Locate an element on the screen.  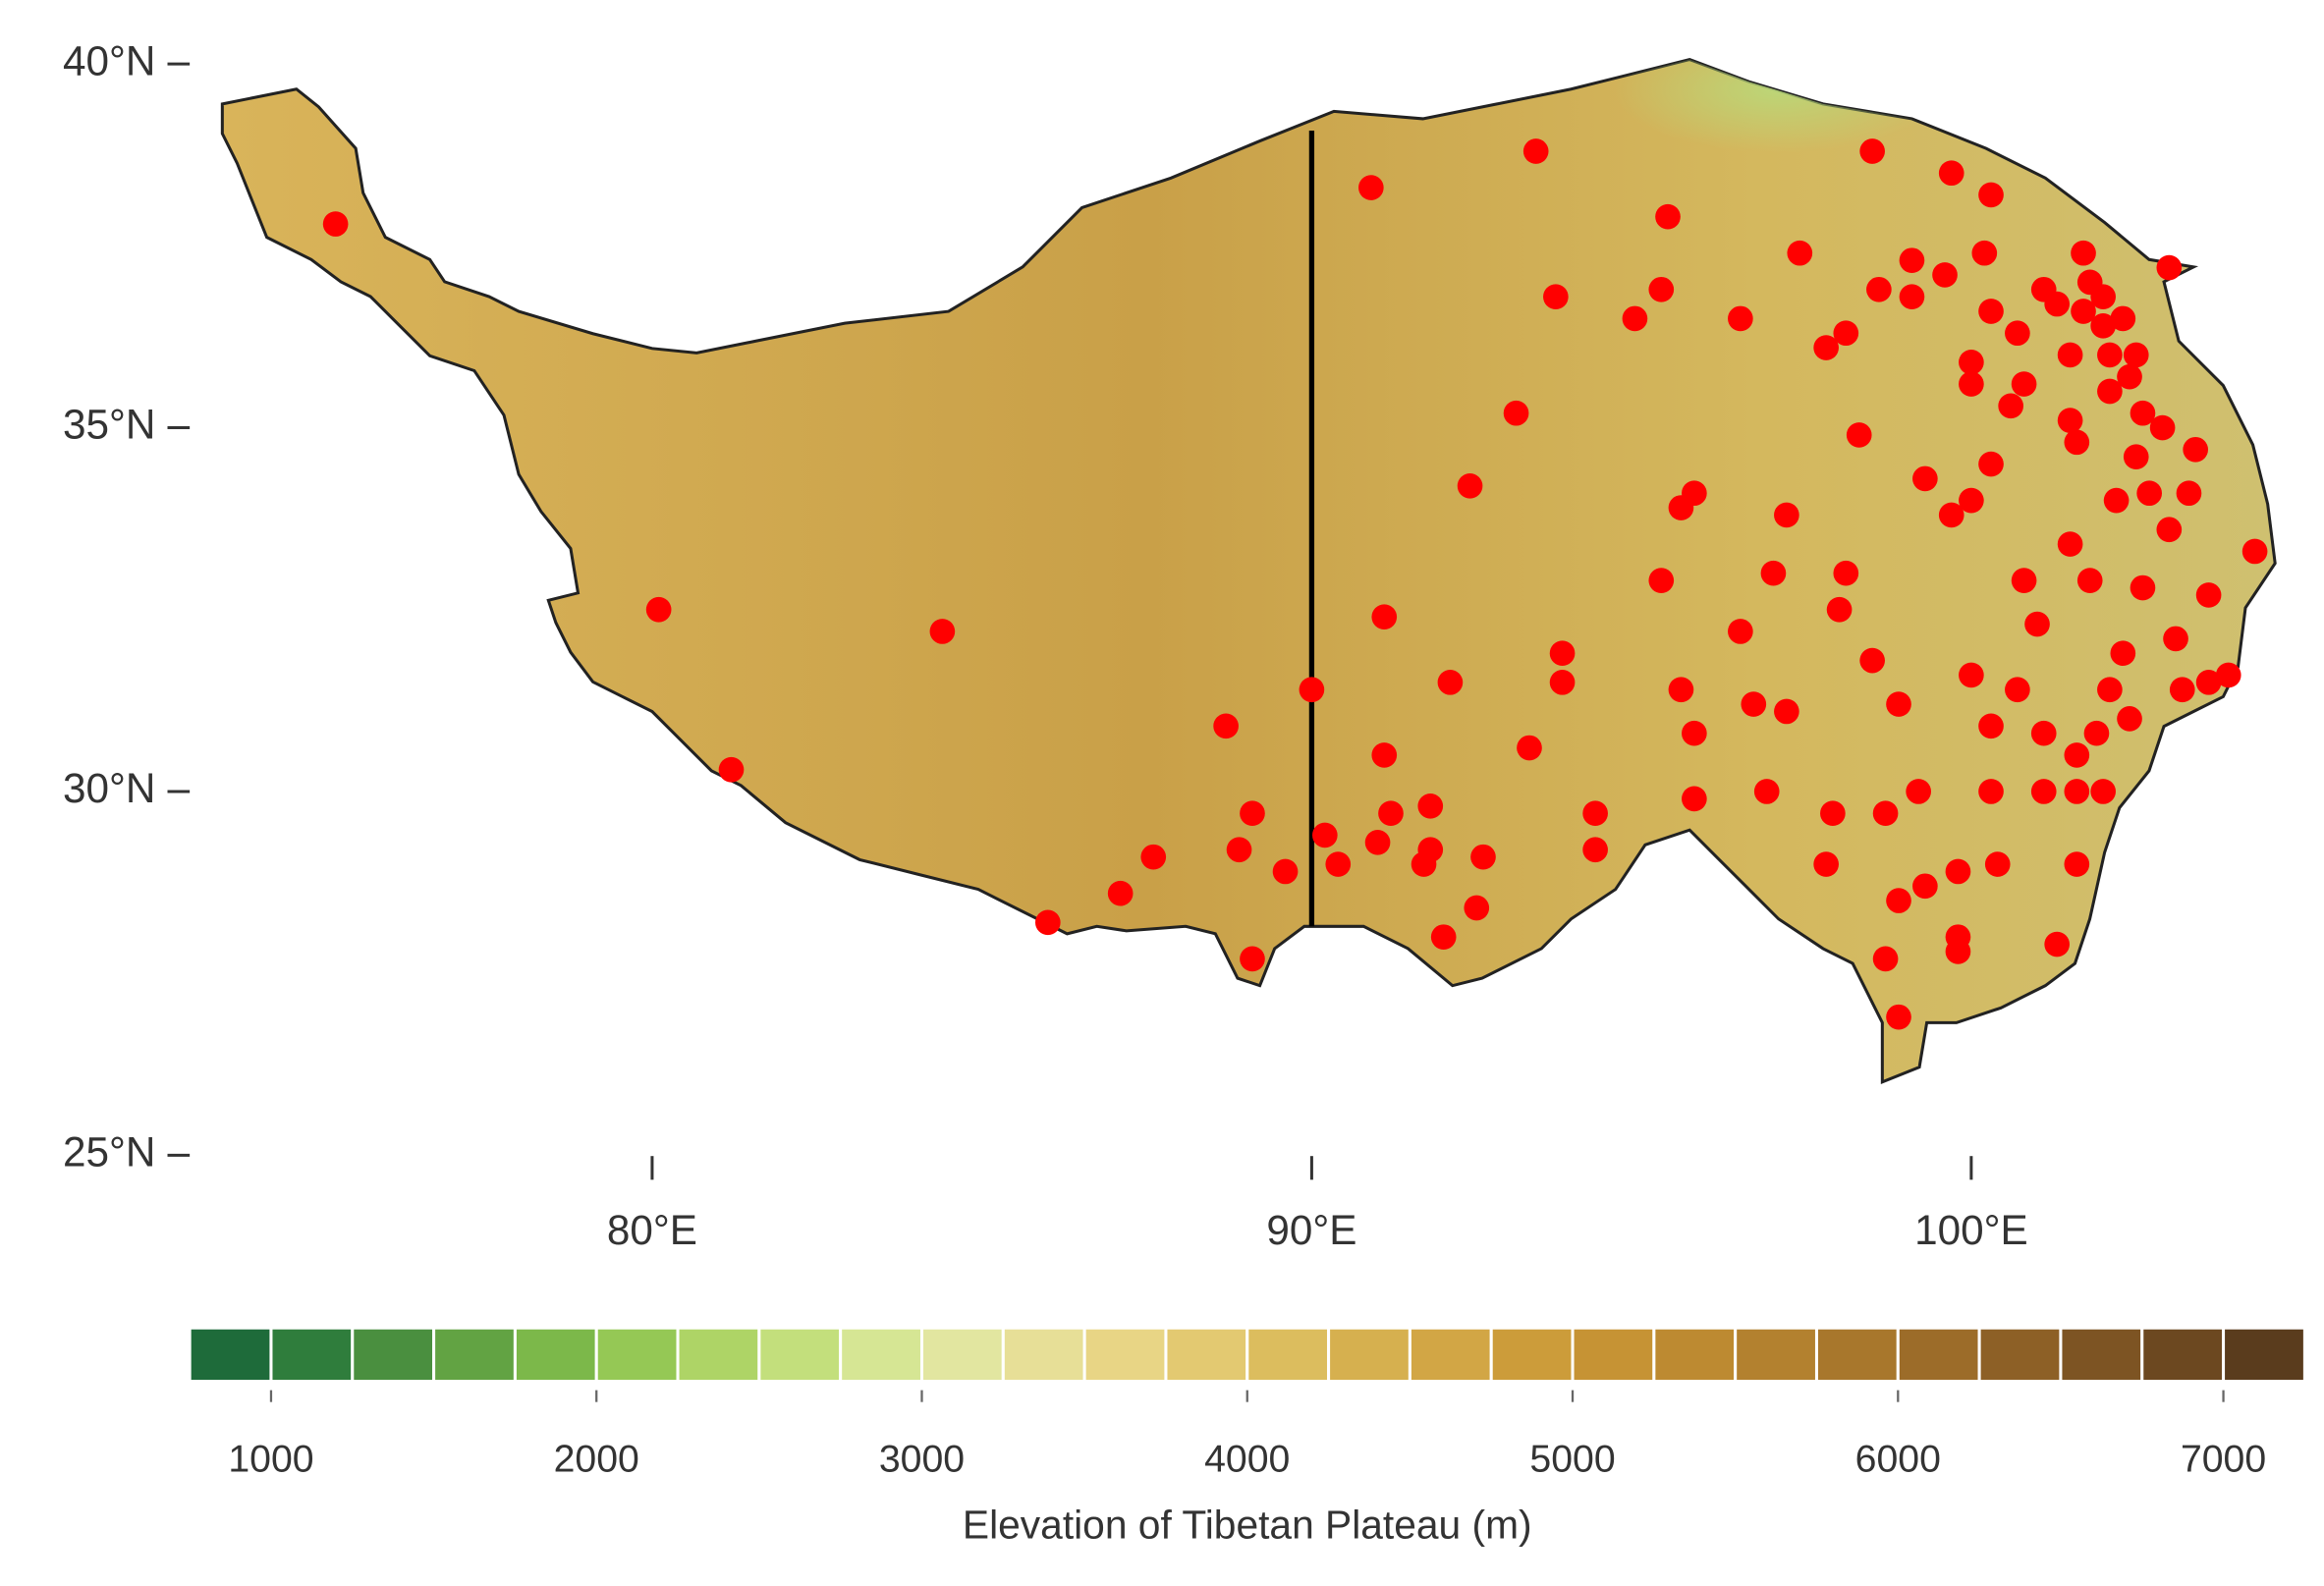
lowland-shade is located at coordinates (1660, 185).